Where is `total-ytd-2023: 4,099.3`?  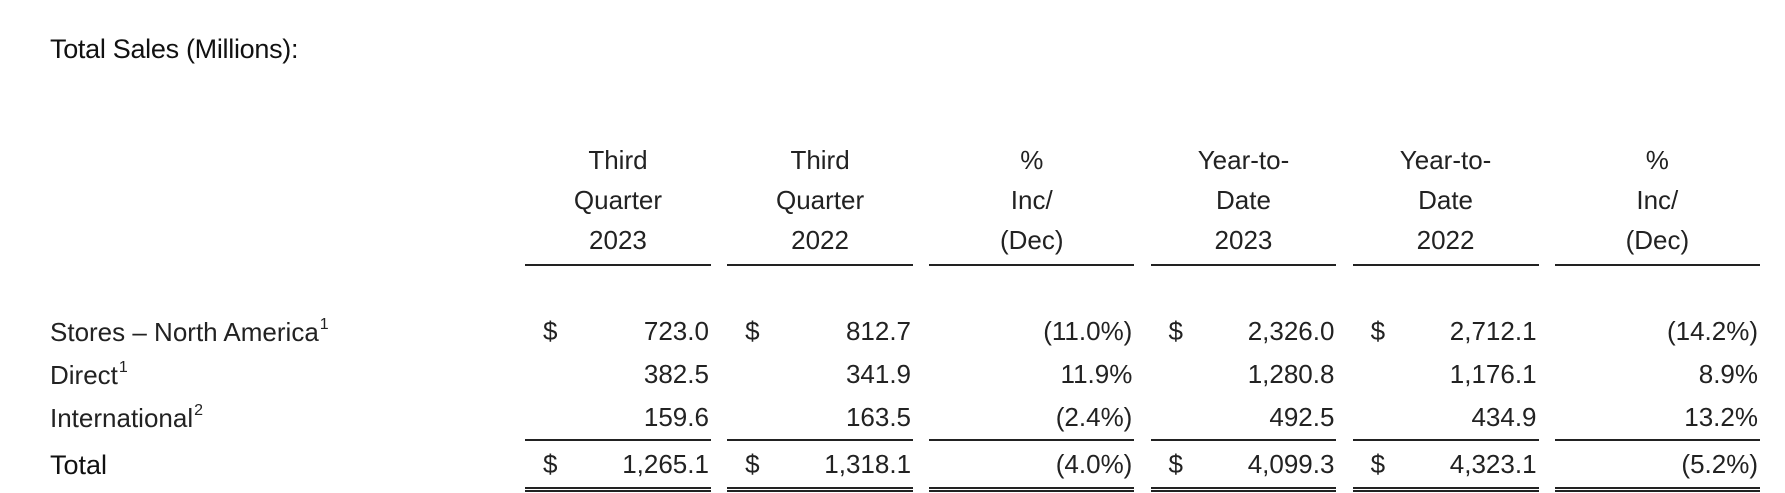
total-ytd-2023: 4,099.3 is located at coordinates (1265, 465).